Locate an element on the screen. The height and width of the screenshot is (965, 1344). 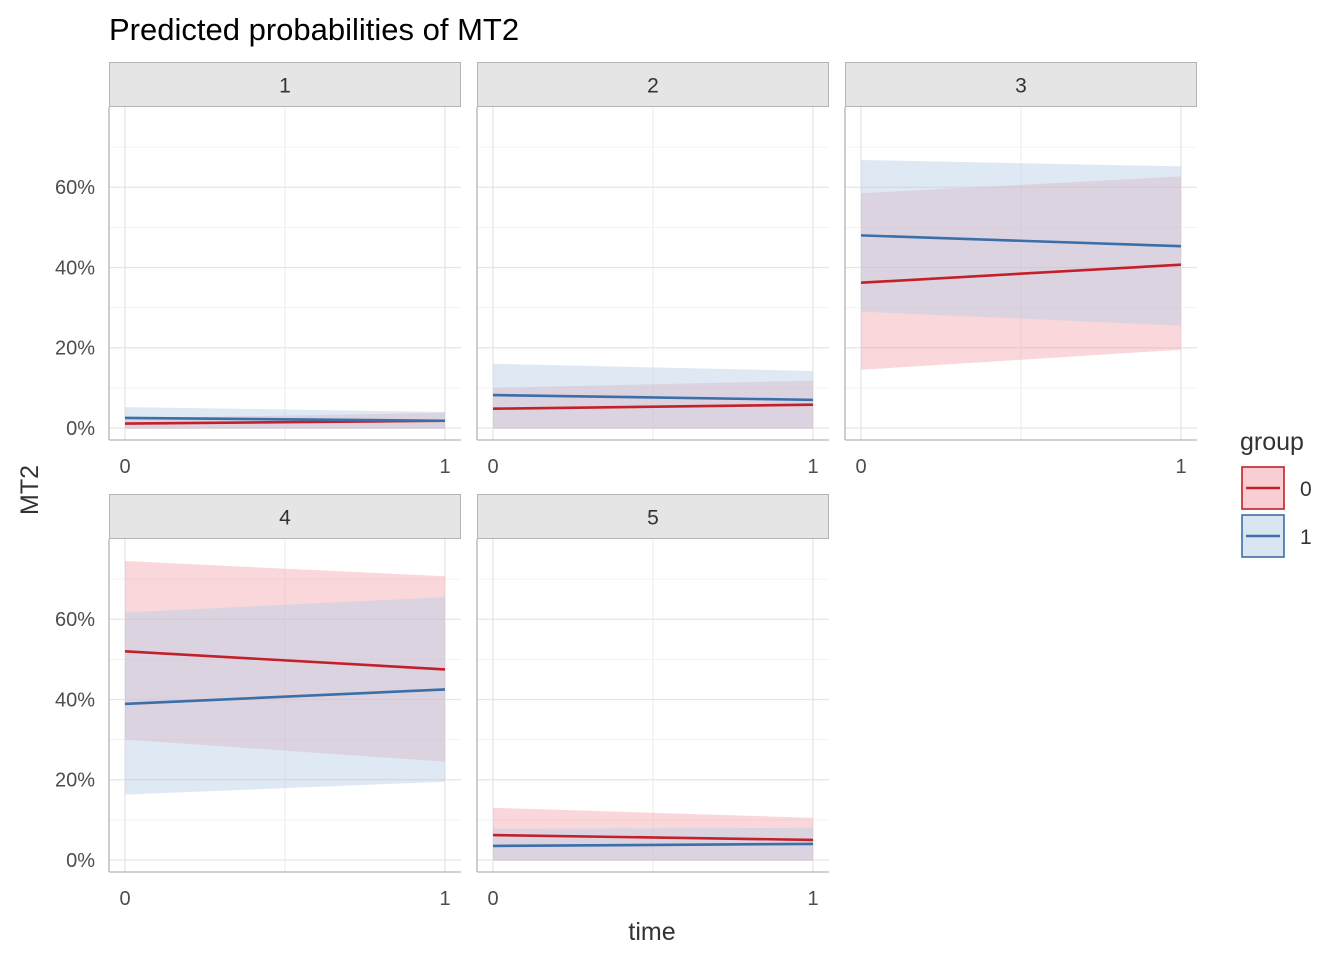
facet-panel-2: 2 0 1 is located at coordinates (652, 270).